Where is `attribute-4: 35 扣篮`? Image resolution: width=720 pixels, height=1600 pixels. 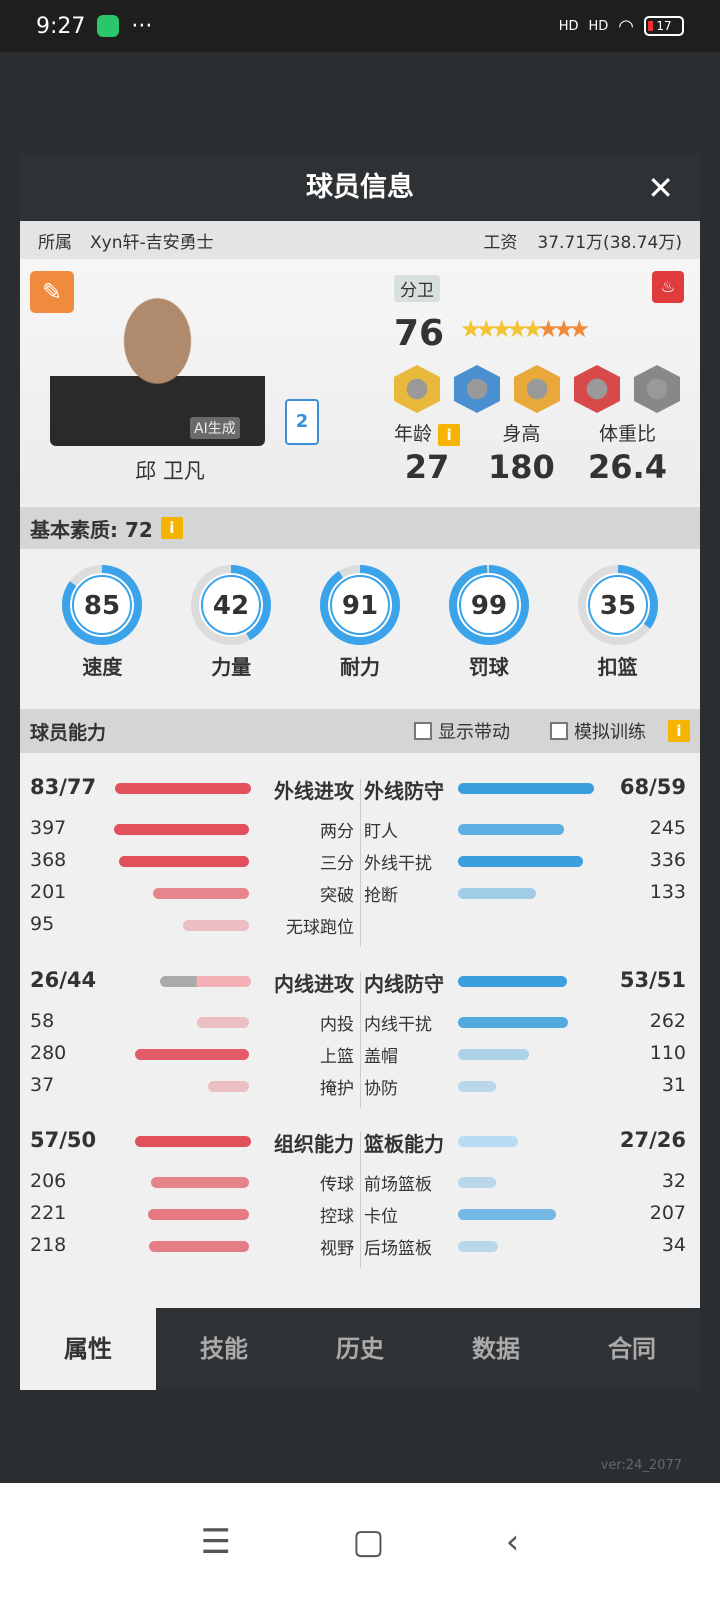 attribute-4: 35 扣篮 is located at coordinates (618, 635).